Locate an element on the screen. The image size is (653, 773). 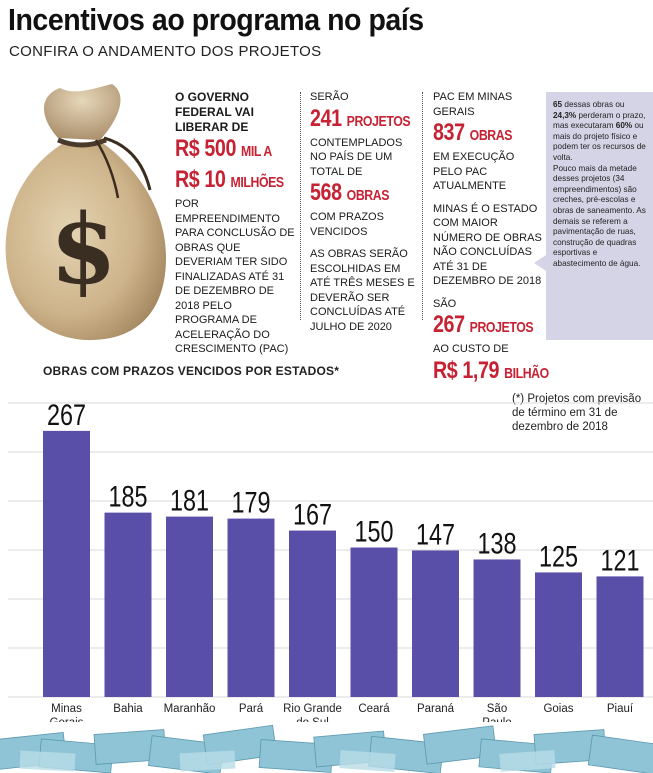
chart-title: OBRAS COM PRAZOS VENCIDOS POR ESTADOS* is located at coordinates (191, 371).